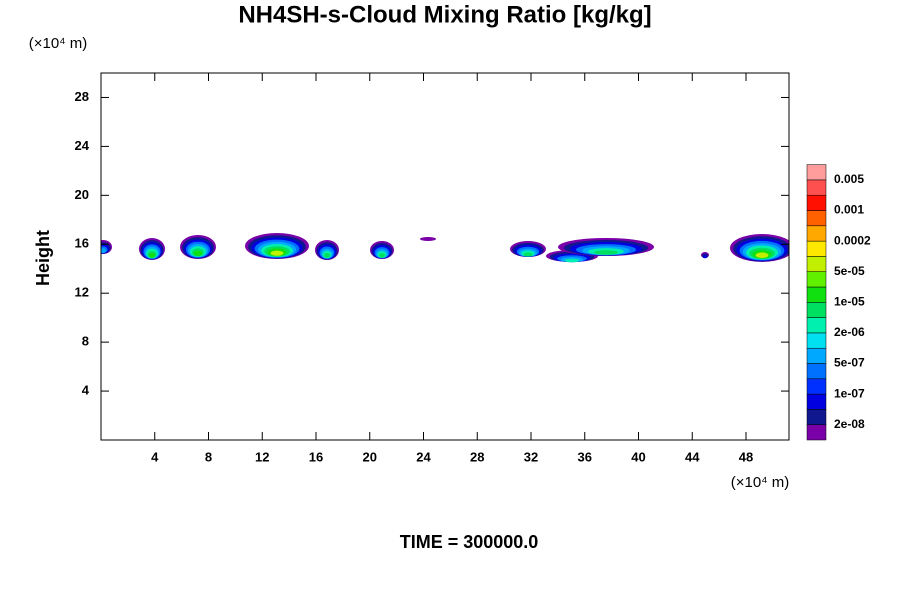  Describe the element at coordinates (849, 210) in the screenshot. I see `colorbar-label: 0.001` at that location.